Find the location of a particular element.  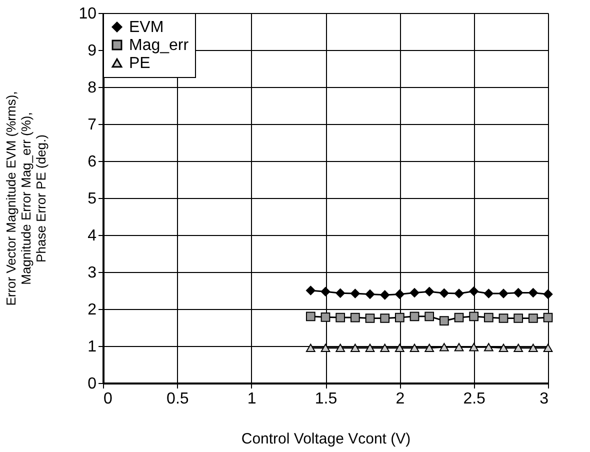

y-tick-label: 3 is located at coordinates (92, 273).